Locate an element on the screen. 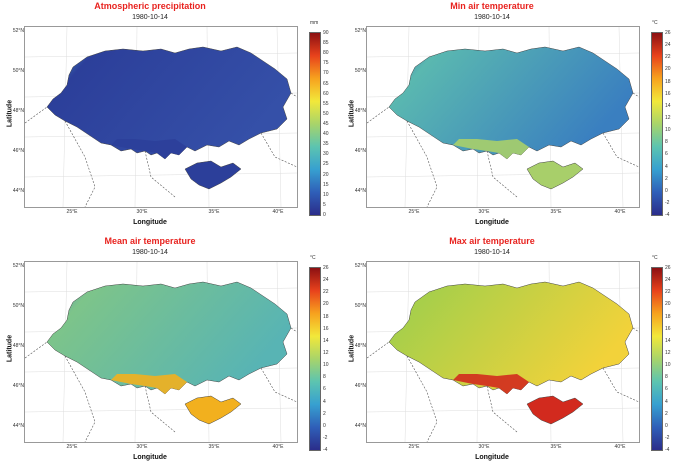 Image resolution: width=685 pixels, height=469 pixels. colorbar-tick-label: 60 is located at coordinates (326, 93).